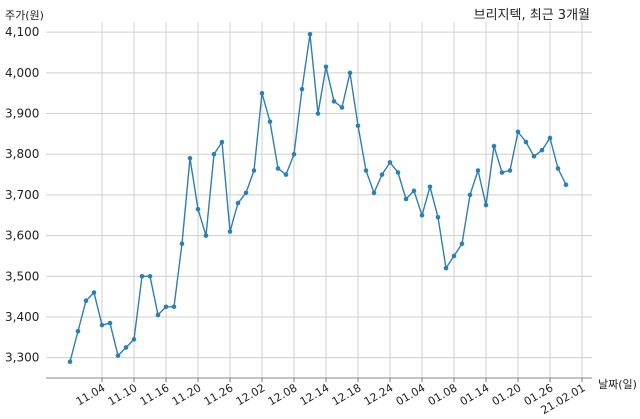 The width and height of the screenshot is (640, 419). What do you see at coordinates (347, 394) in the screenshot?
I see `x-tick-label: 12.18` at bounding box center [347, 394].